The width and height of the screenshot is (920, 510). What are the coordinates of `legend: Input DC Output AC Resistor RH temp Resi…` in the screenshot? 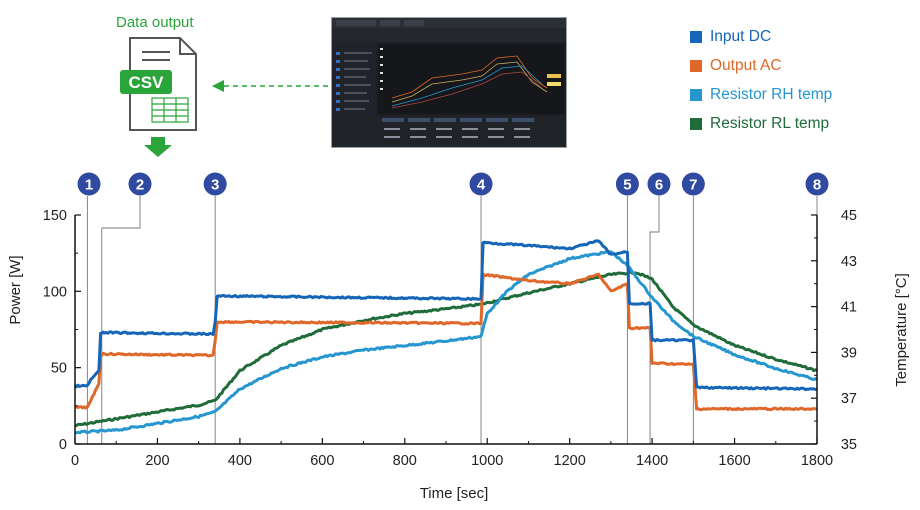 It's located at (761, 80).